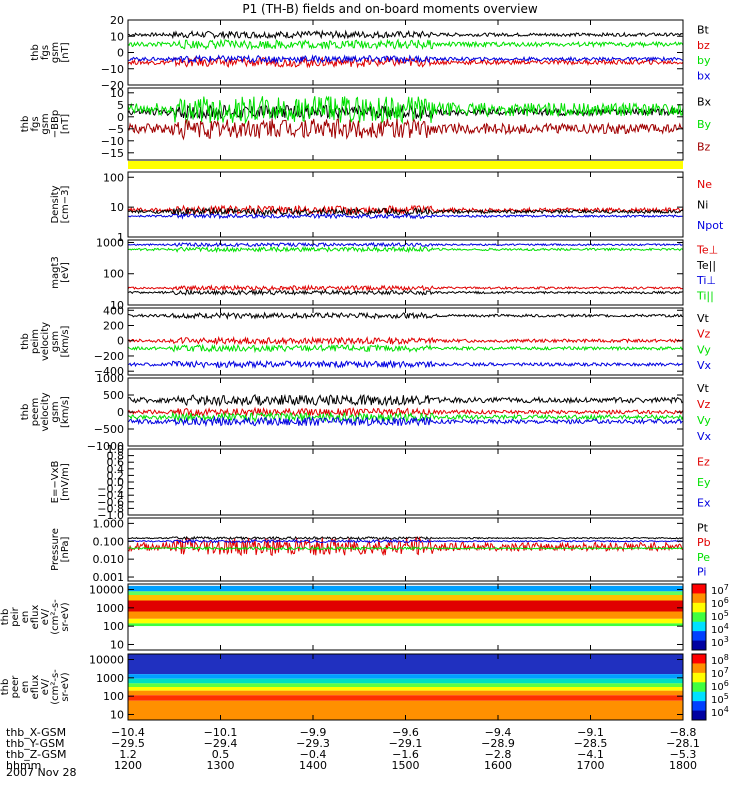 This screenshot has width=750, height=800. What do you see at coordinates (109, 523) in the screenshot?
I see `y-tick-label: 1.000` at bounding box center [109, 523].